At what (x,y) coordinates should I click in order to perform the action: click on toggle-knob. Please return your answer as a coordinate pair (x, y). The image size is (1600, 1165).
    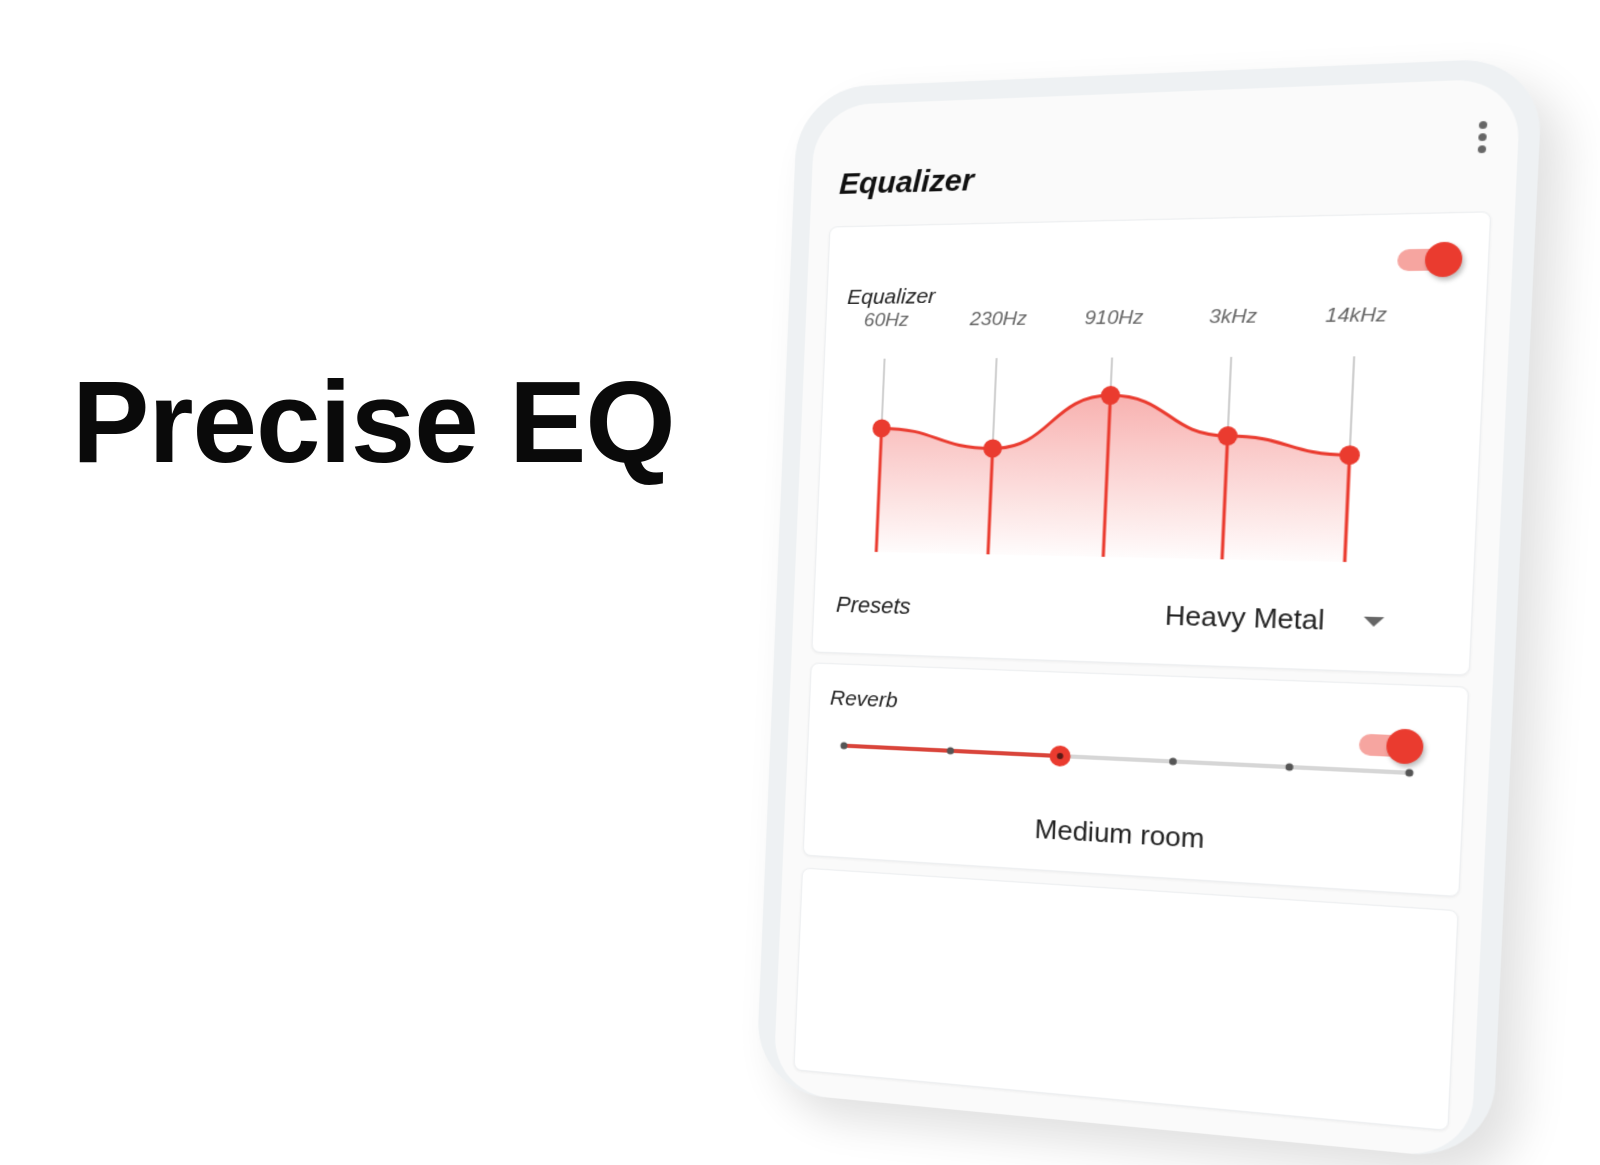
    Looking at the image, I should click on (1444, 259).